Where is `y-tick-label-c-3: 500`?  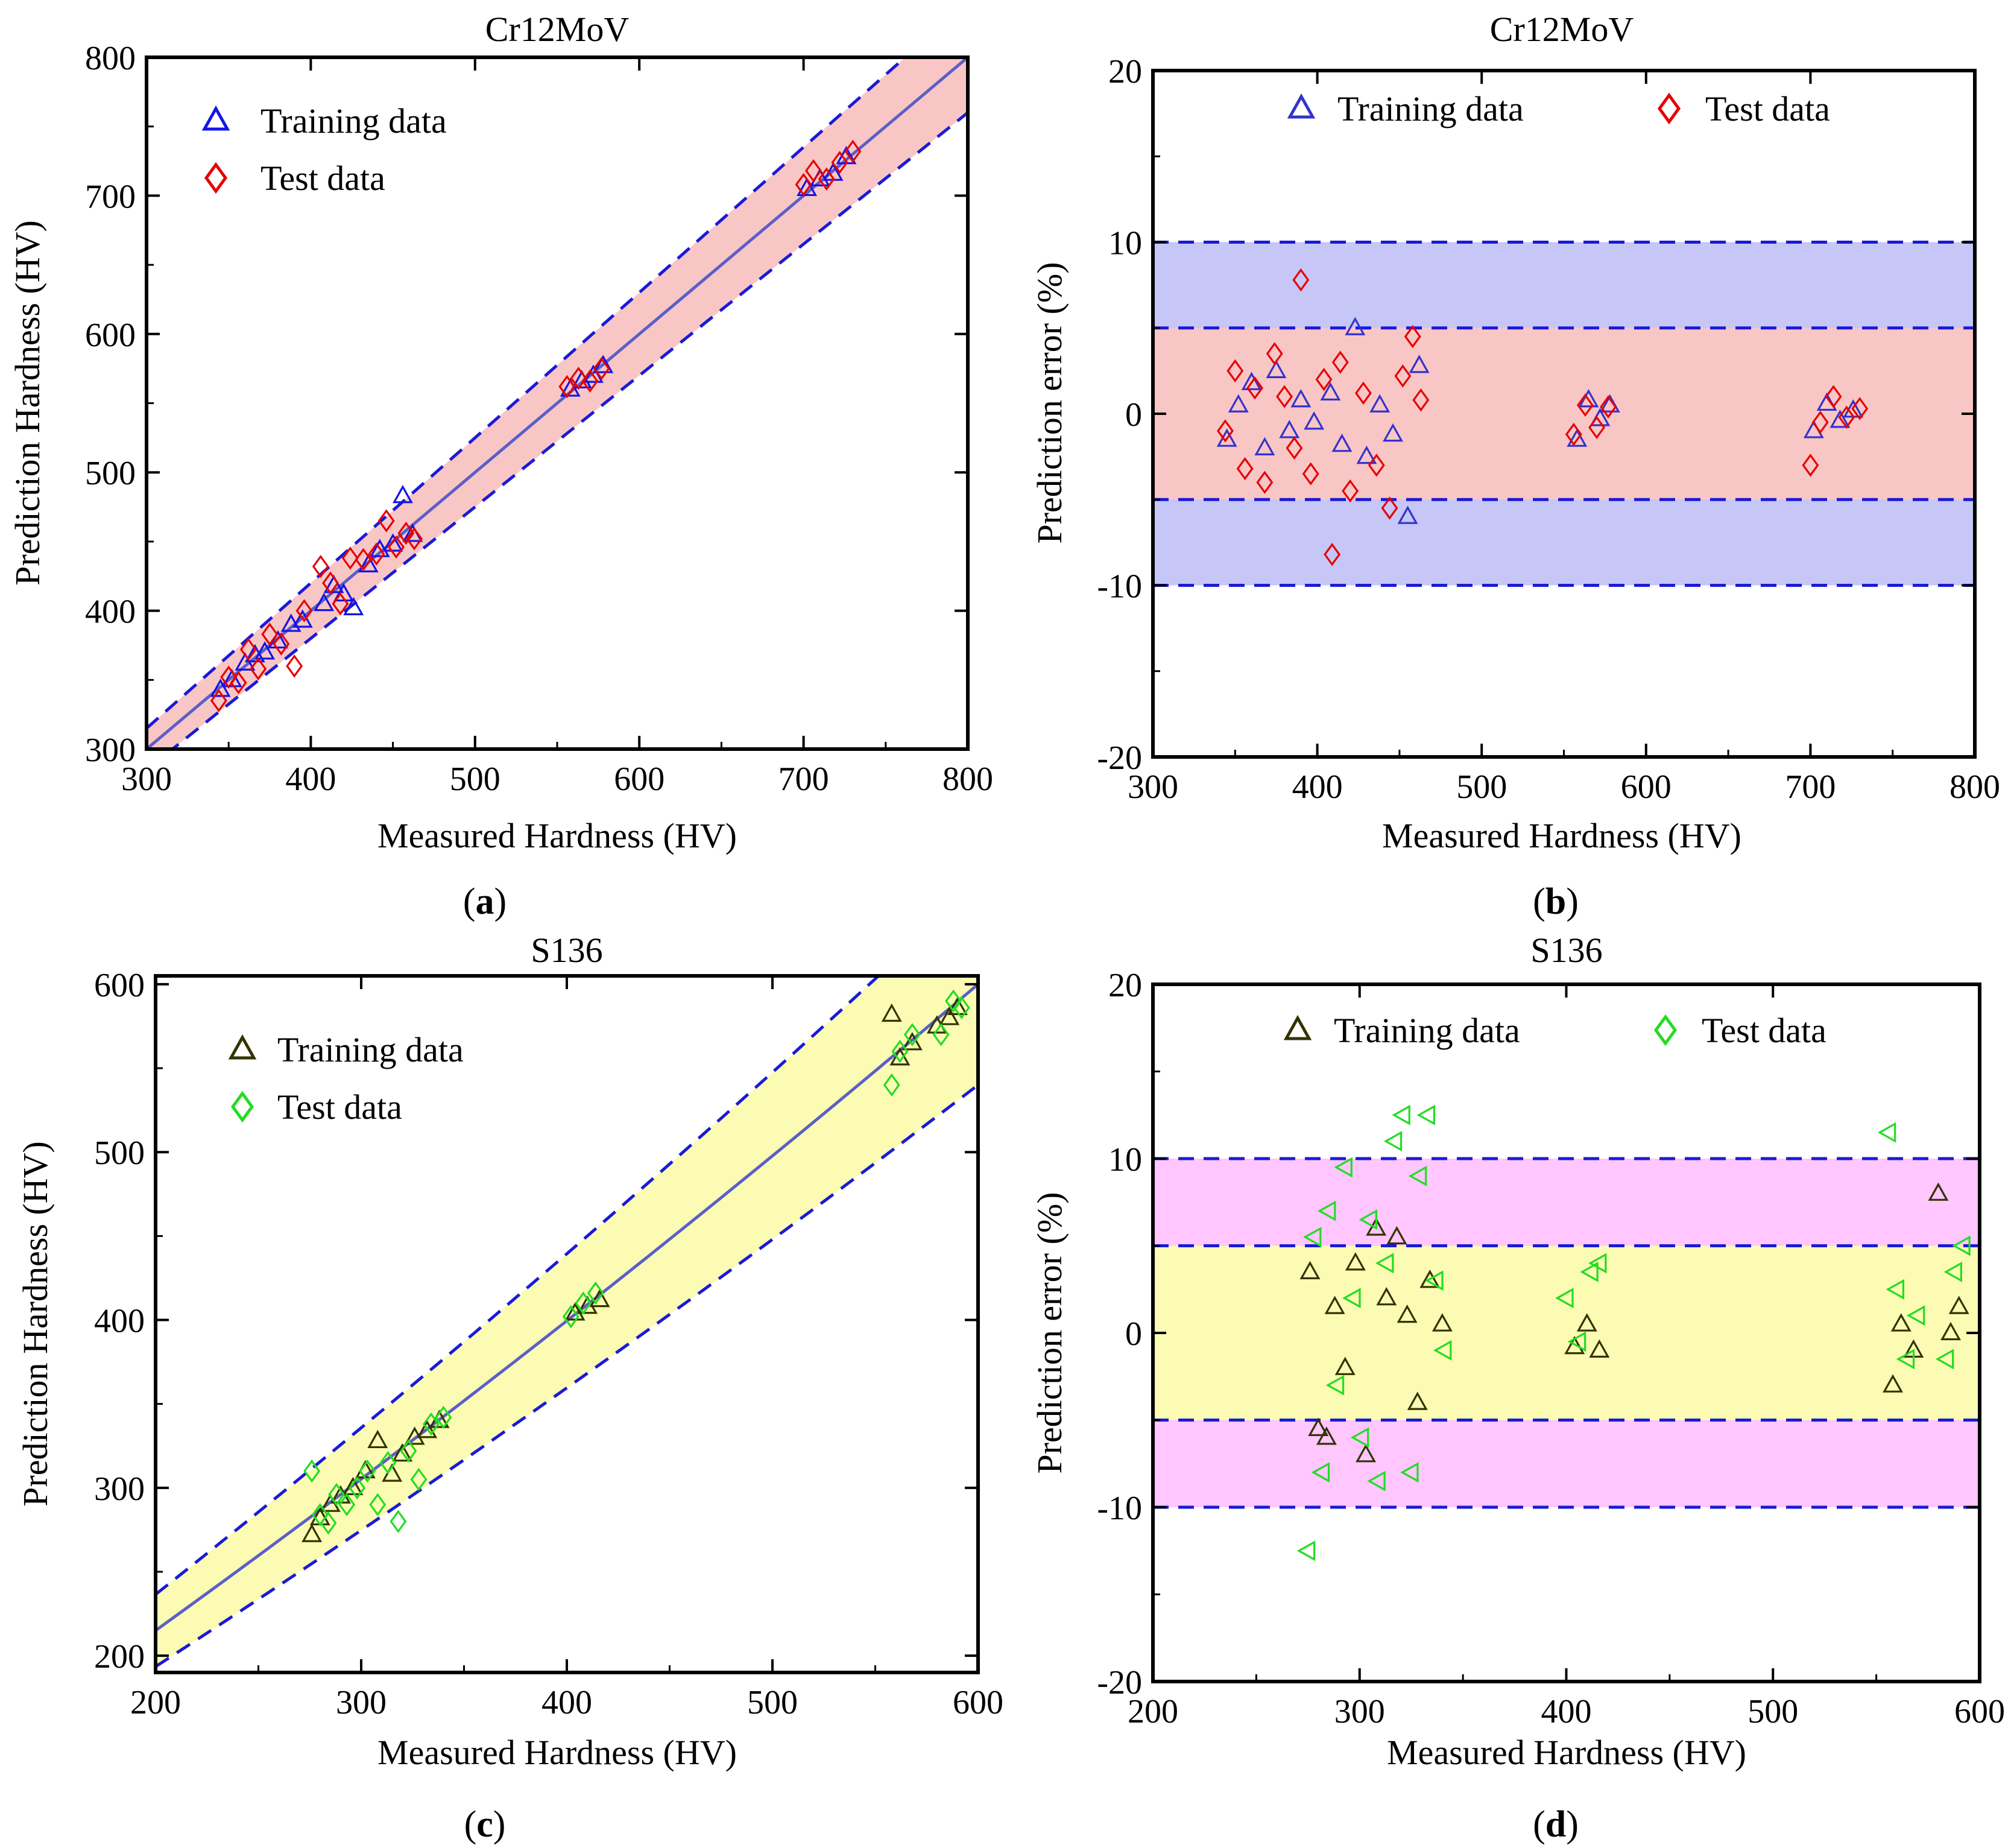 y-tick-label-c-3: 500 is located at coordinates (119, 1153).